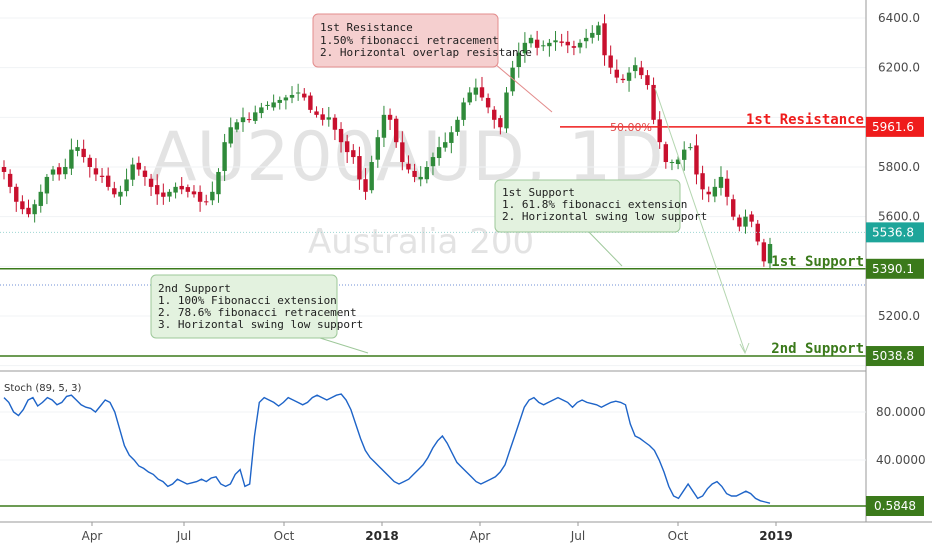  I want to click on stoch-tick-label: 40.0000, so click(901, 460).